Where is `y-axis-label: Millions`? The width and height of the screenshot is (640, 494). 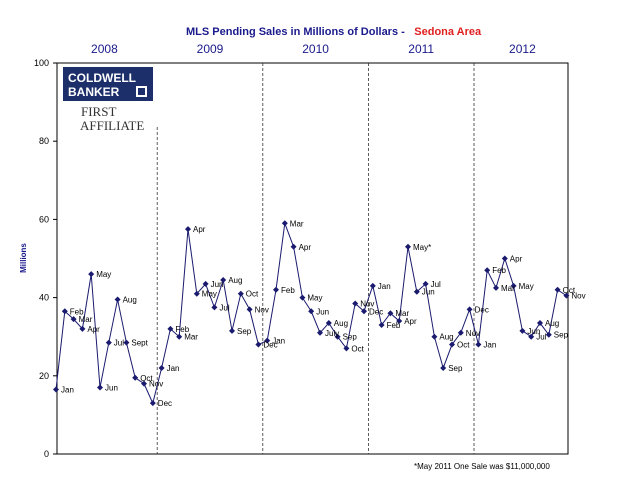 y-axis-label: Millions is located at coordinates (23, 258).